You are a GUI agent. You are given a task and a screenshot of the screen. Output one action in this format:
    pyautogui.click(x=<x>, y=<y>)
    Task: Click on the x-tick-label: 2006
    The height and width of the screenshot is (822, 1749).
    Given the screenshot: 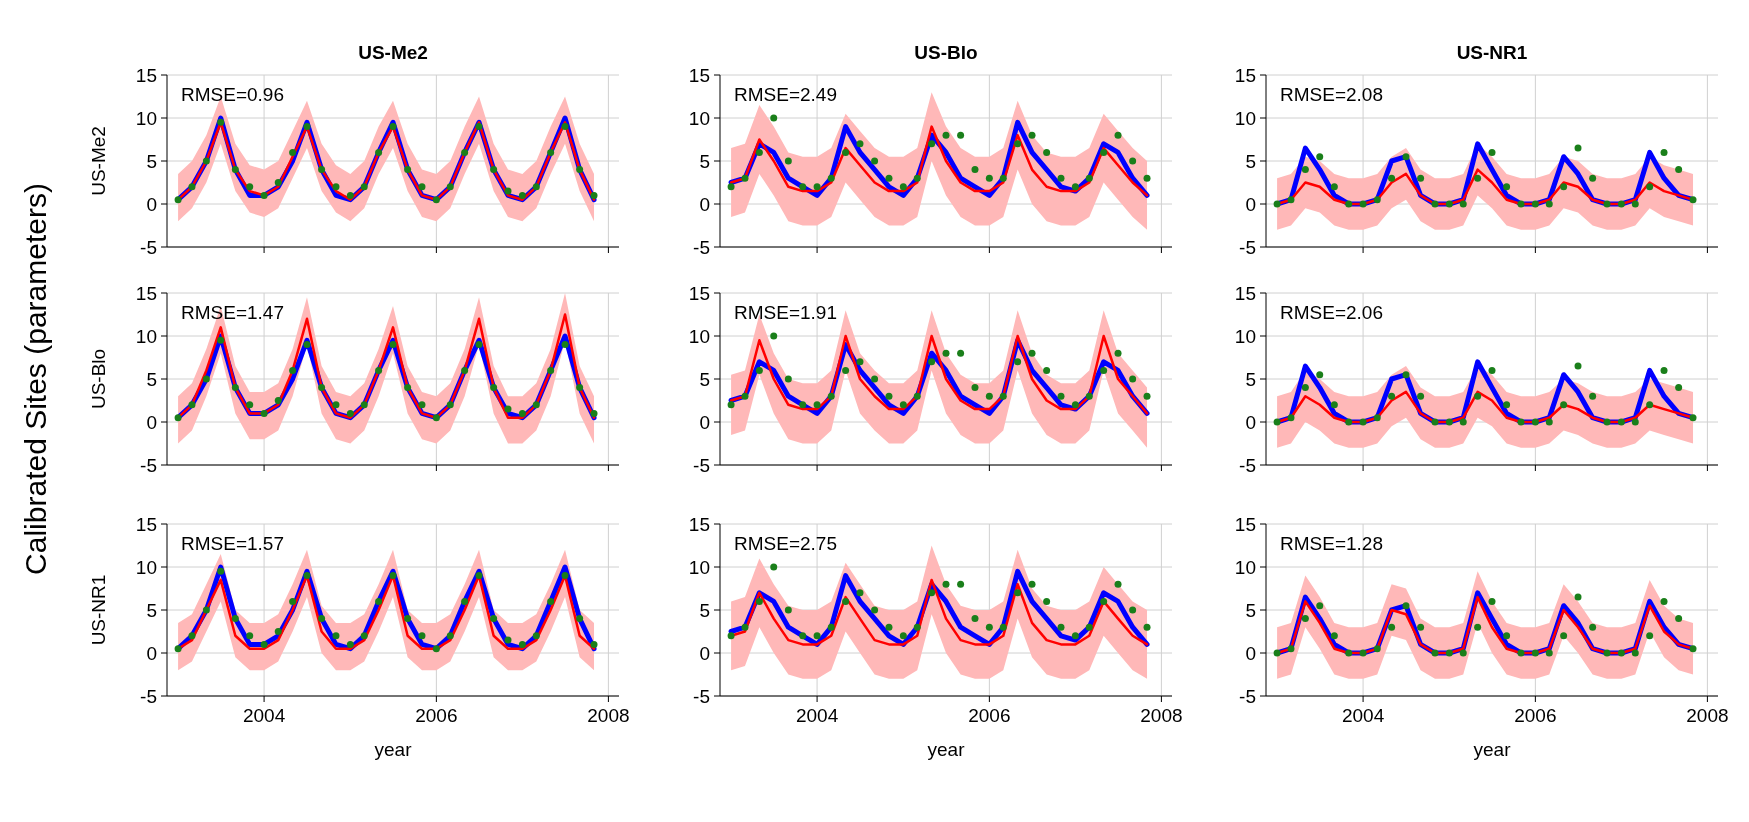 What is the action you would take?
    pyautogui.click(x=436, y=715)
    